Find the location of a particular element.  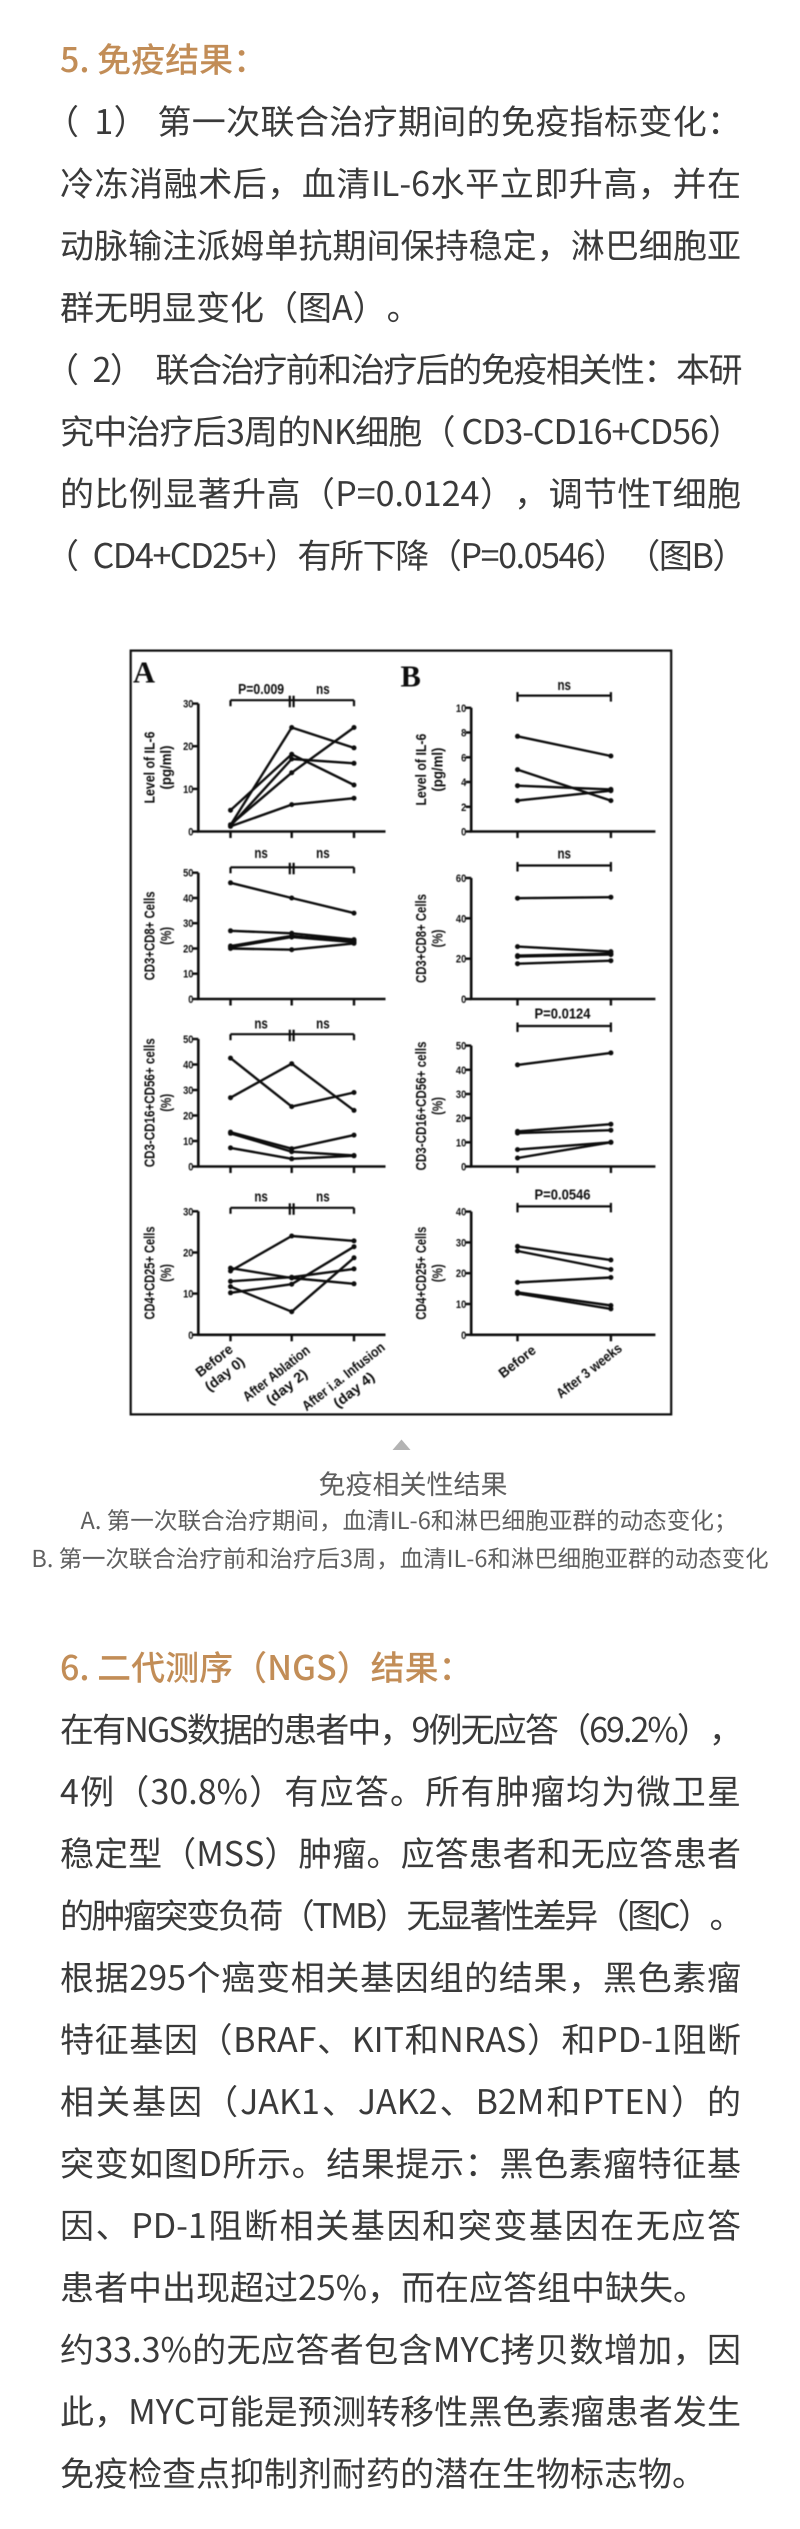

svg-text: 8 is located at coordinates (463, 734).